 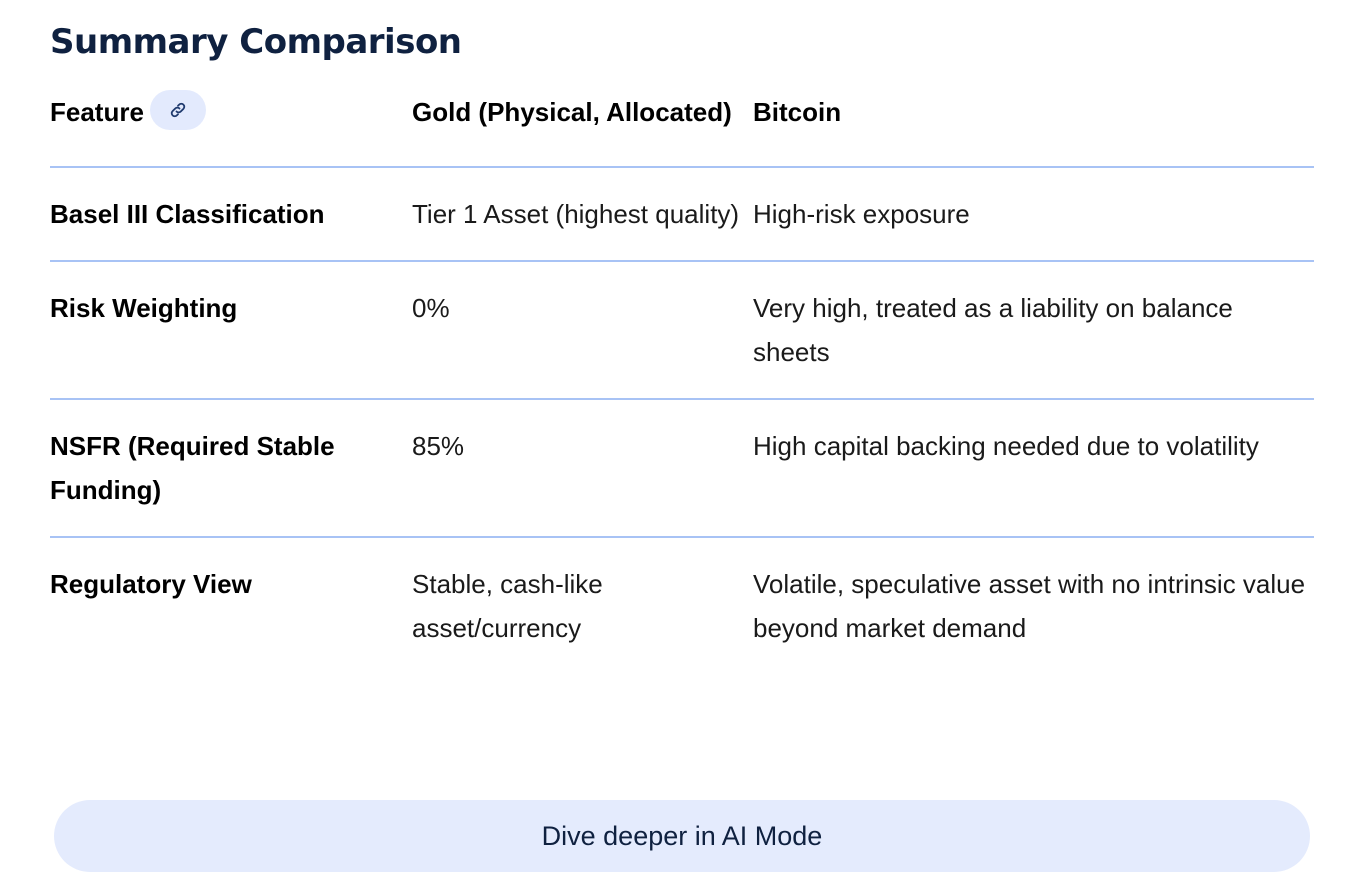 What do you see at coordinates (431, 308) in the screenshot?
I see `row-gold: 0%` at bounding box center [431, 308].